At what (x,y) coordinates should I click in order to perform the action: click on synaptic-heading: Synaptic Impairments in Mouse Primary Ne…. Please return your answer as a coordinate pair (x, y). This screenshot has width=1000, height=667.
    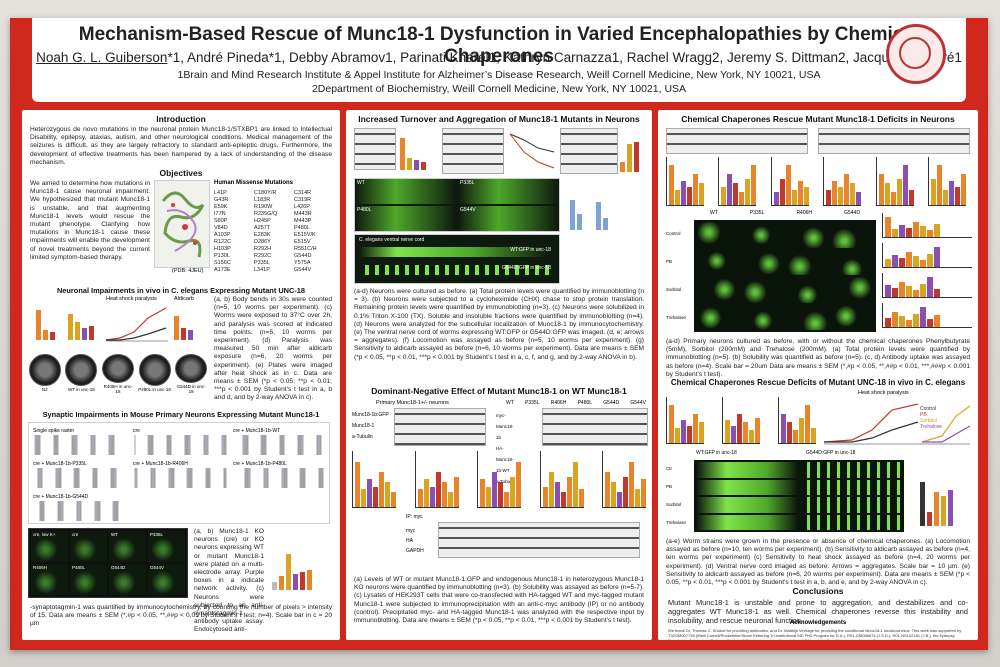
    Looking at the image, I should click on (181, 414).